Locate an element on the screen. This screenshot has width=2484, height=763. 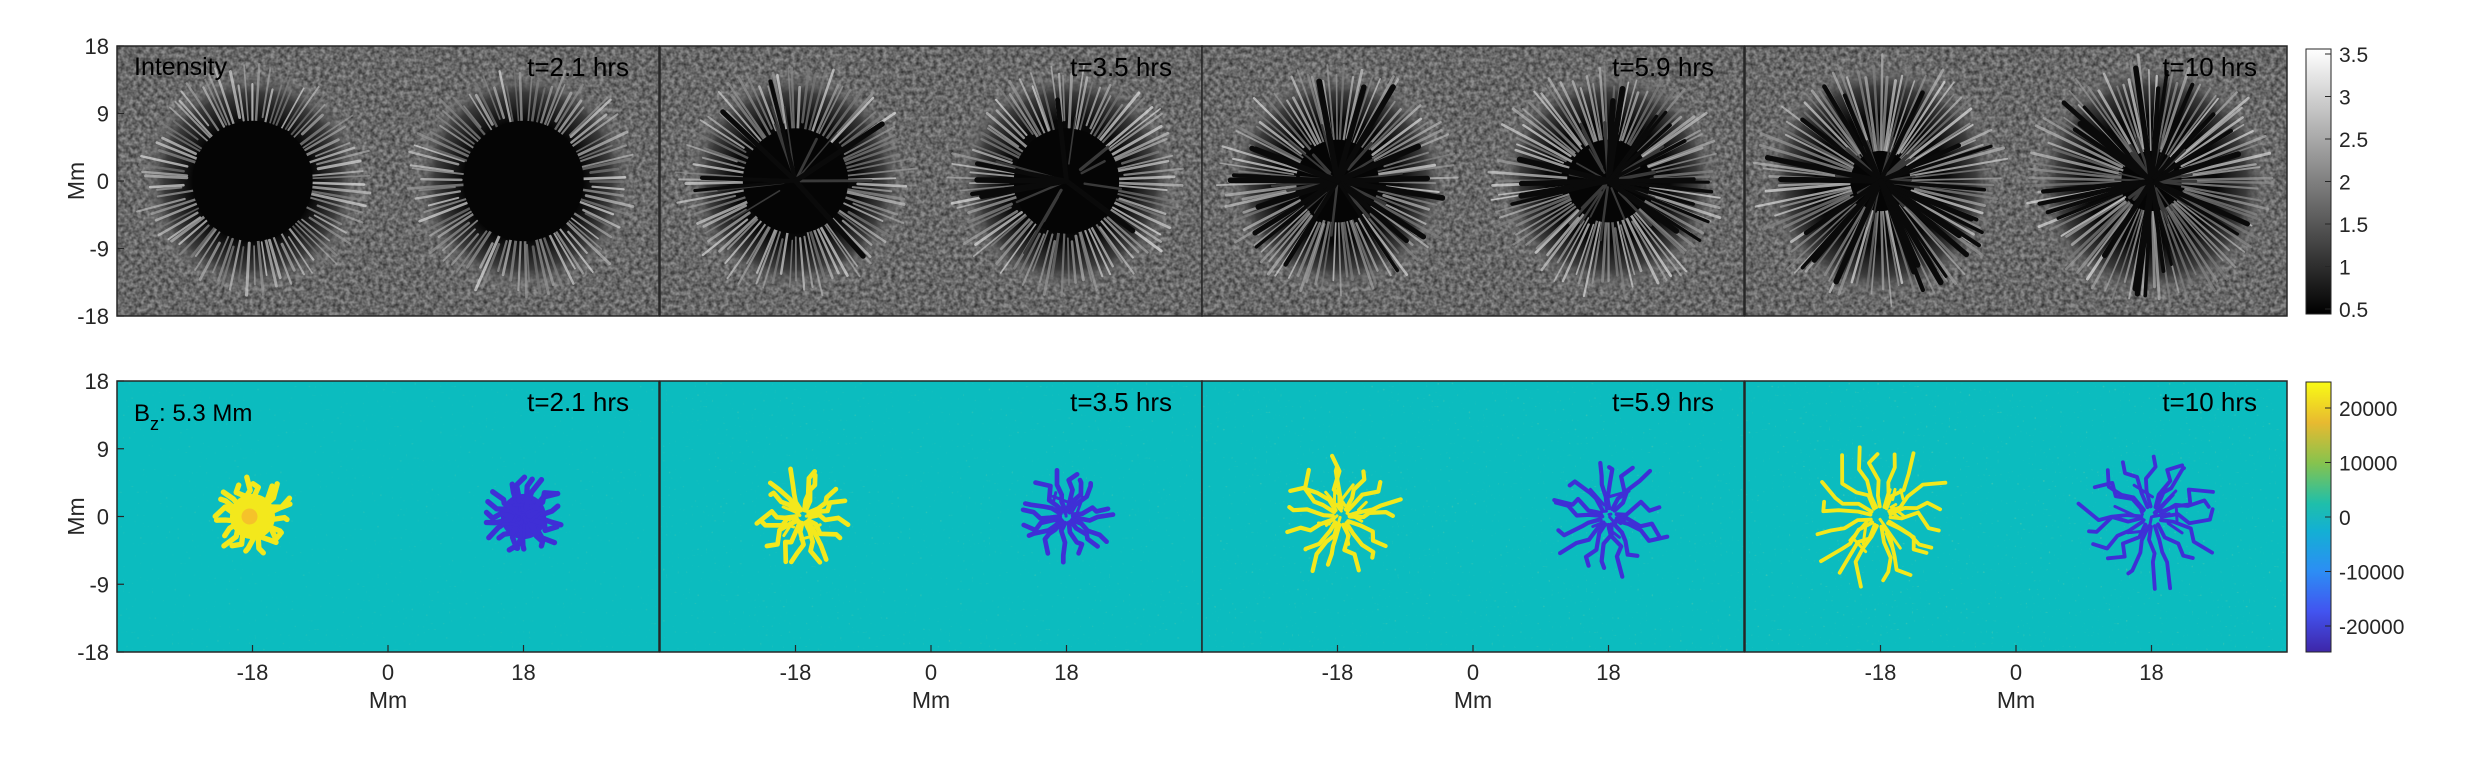
time-label: t=10 hrs is located at coordinates (2209, 402).